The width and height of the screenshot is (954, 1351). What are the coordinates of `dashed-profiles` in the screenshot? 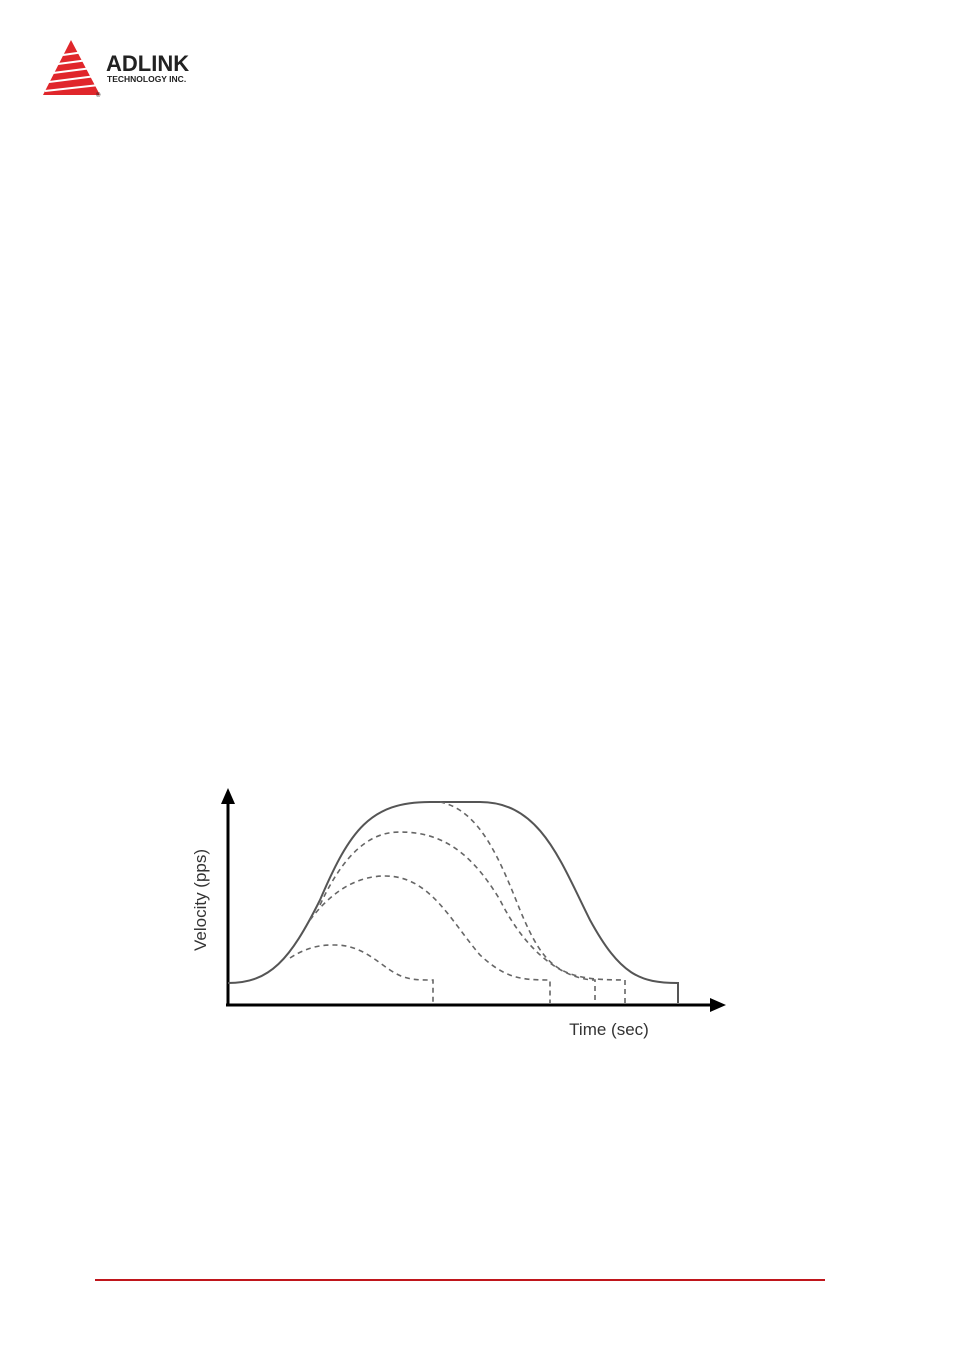 It's located at (457, 902).